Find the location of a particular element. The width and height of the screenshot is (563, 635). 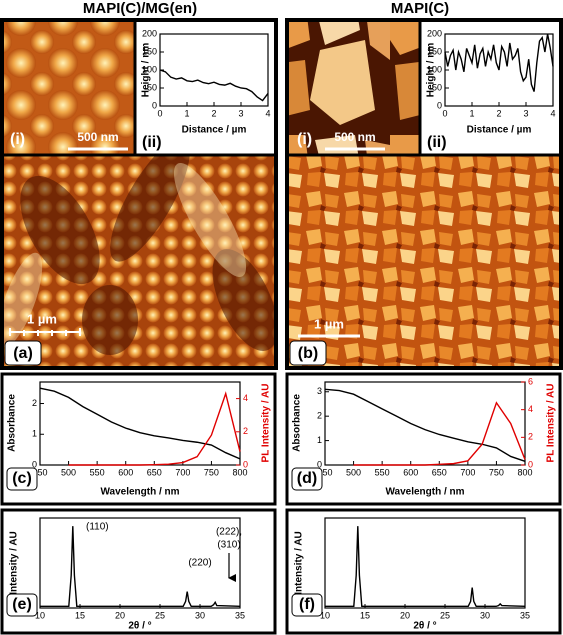

x-tick-label: 650 is located at coordinates (154, 472).